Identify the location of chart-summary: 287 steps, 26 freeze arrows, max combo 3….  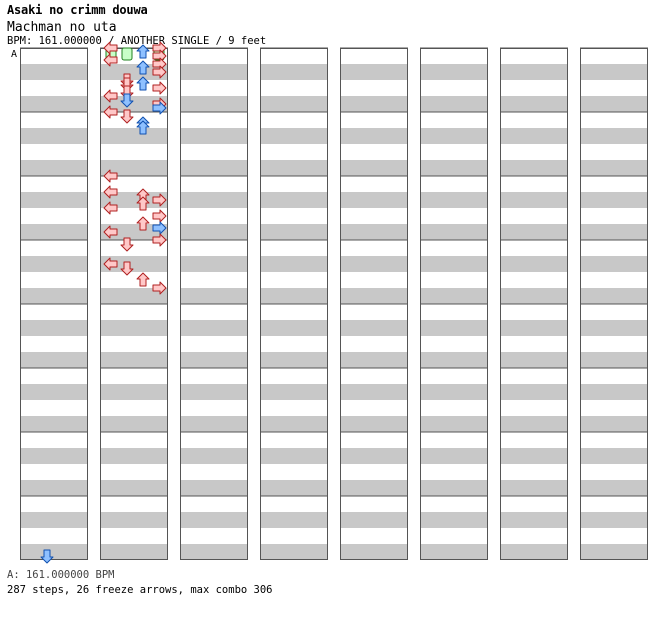
(140, 590).